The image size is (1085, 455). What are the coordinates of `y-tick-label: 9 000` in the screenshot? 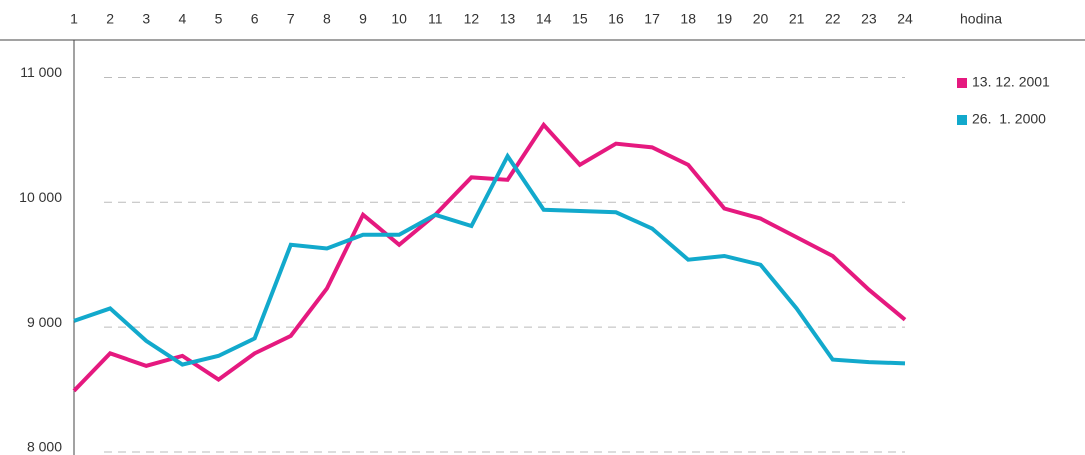 It's located at (44, 322).